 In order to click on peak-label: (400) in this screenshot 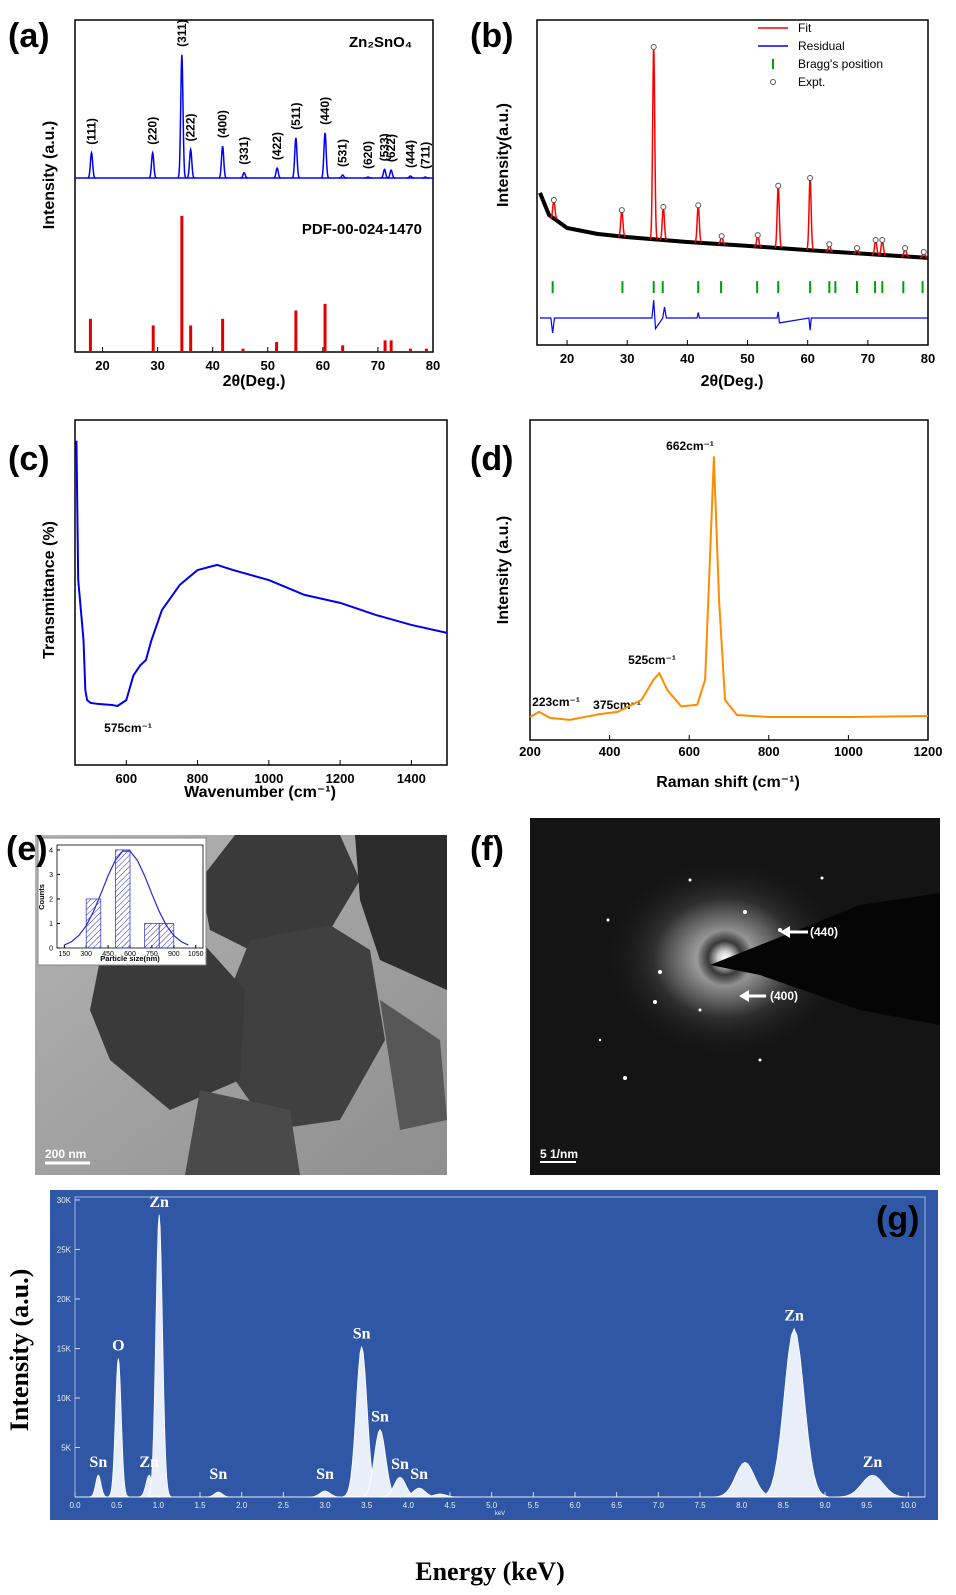, I will do `click(223, 124)`.